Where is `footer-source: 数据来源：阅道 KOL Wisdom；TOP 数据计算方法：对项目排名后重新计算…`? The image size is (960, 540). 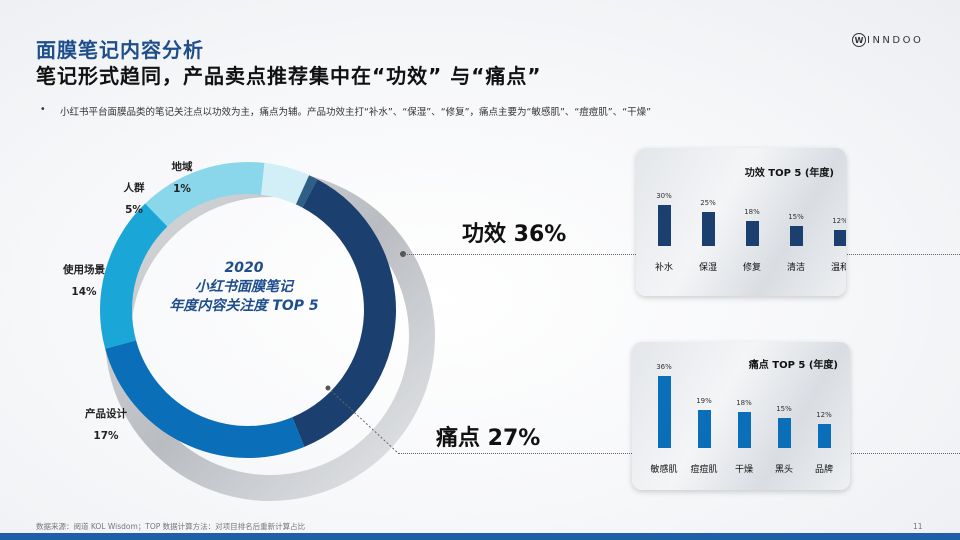 footer-source: 数据来源：阅道 KOL Wisdom；TOP 数据计算方法：对项目排名后重新计算… is located at coordinates (171, 526).